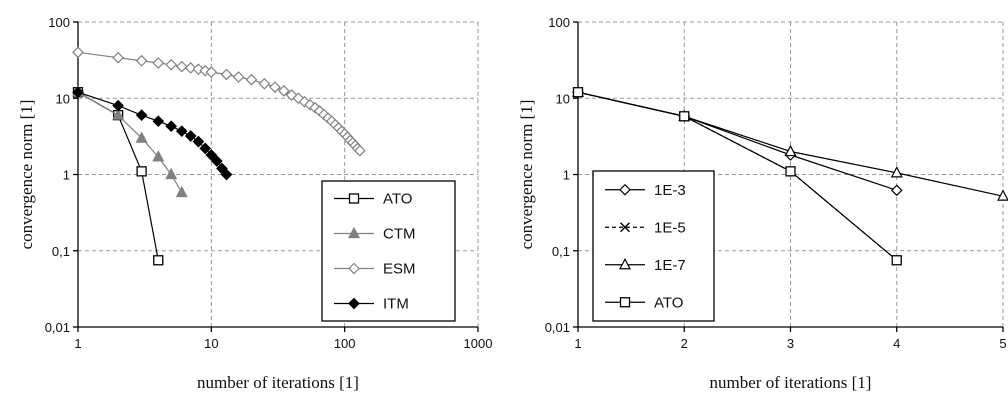 The image size is (1008, 393). I want to click on x-tick-label: 10, so click(211, 343).